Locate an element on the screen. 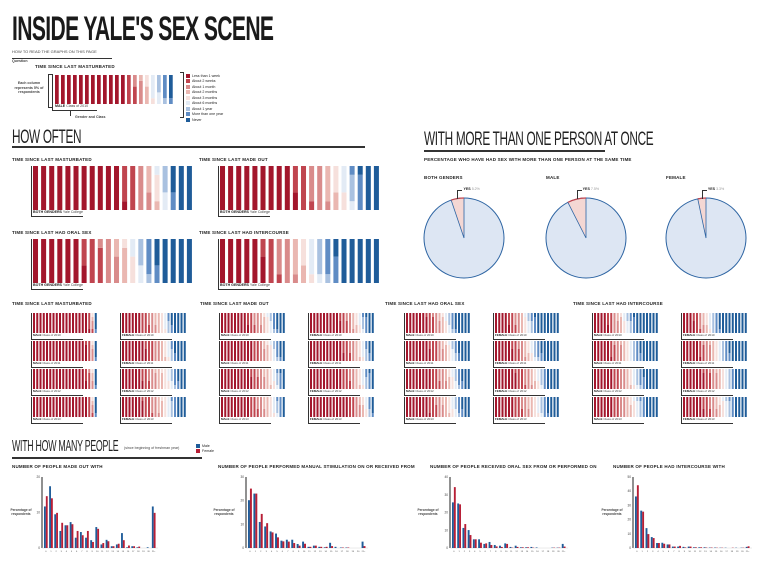  class-label: Class of 2012 is located at coordinates (424, 390).